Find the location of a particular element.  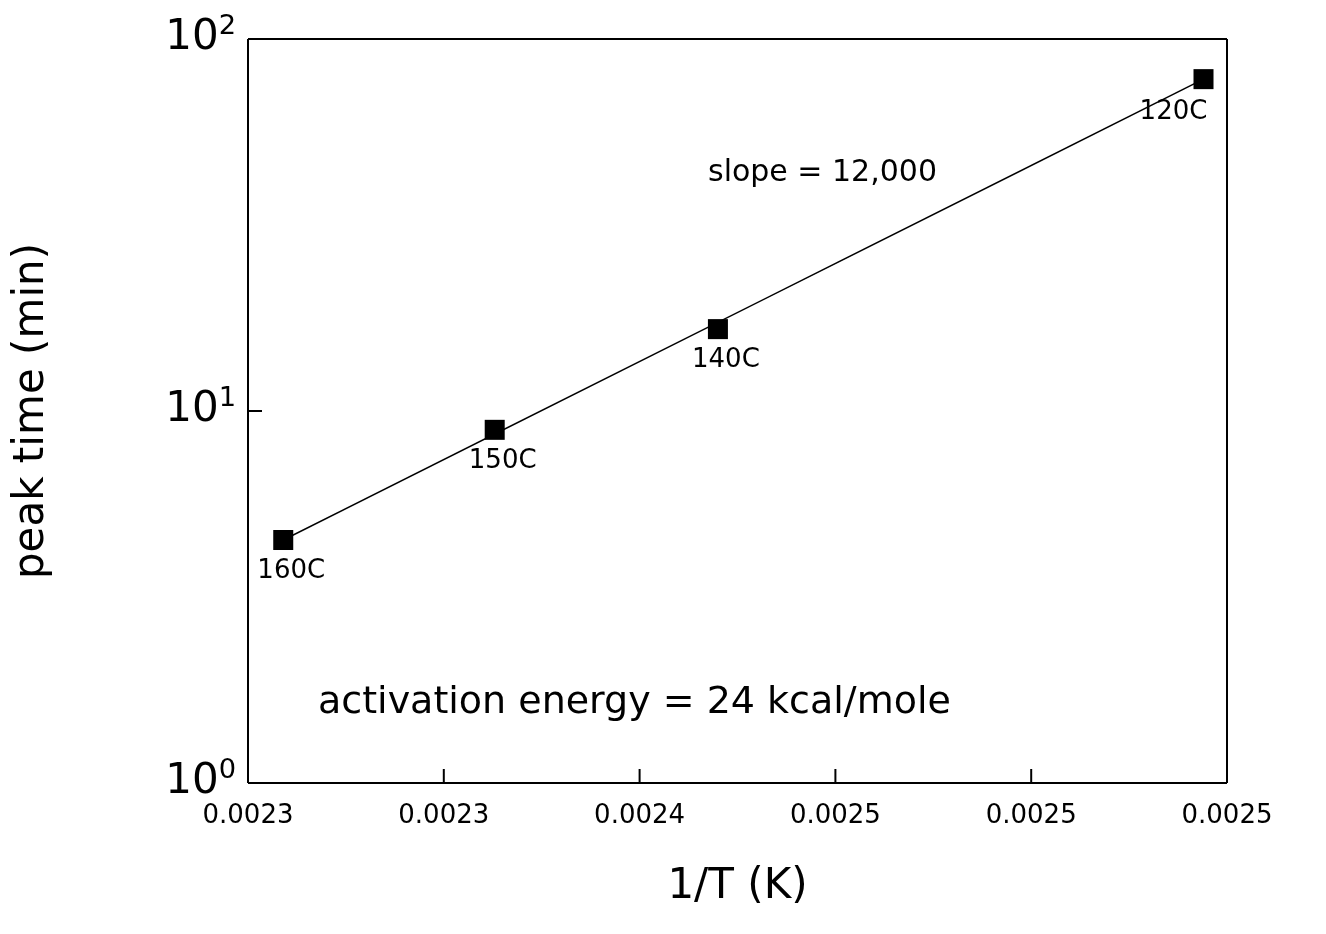

y-axis-title: peak time (min) is located at coordinates (28, 411).